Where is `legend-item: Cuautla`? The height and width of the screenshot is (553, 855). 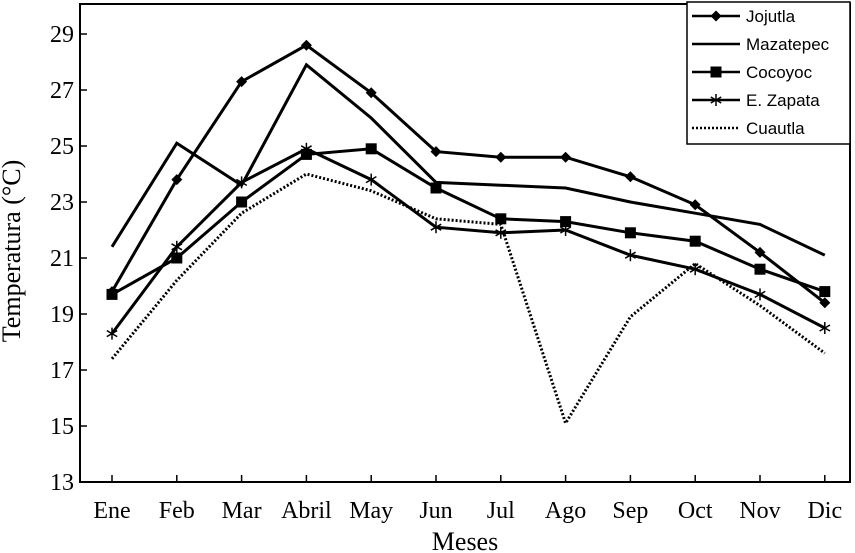 legend-item: Cuautla is located at coordinates (748, 128).